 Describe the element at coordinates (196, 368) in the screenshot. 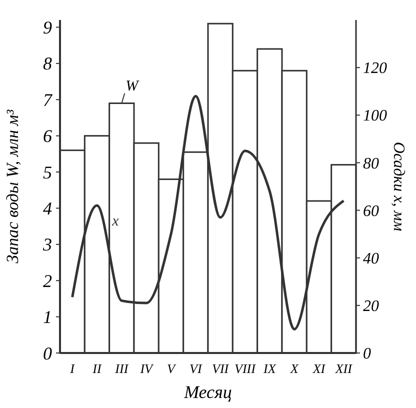

I see `x-tick-label: VI` at that location.